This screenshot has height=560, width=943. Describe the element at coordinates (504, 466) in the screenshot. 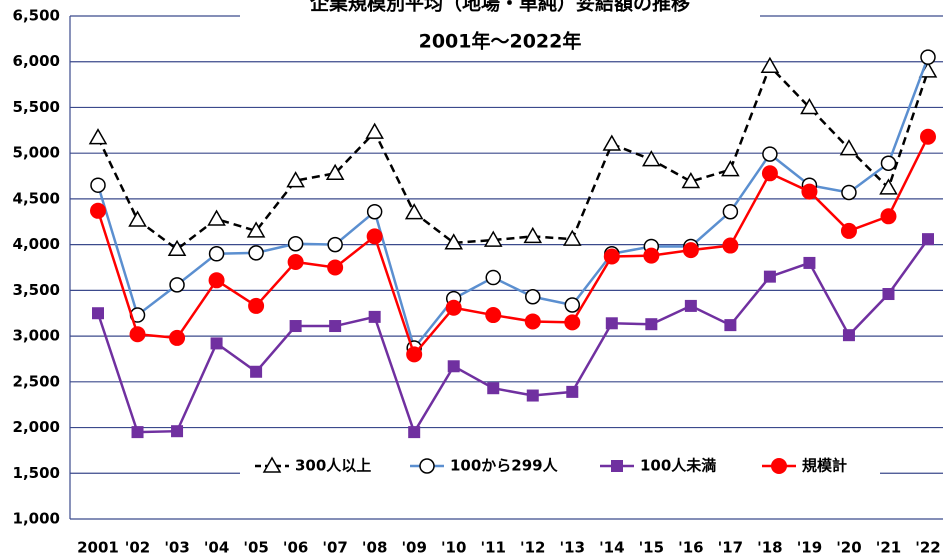

I see `legend-label: 100から299人` at that location.